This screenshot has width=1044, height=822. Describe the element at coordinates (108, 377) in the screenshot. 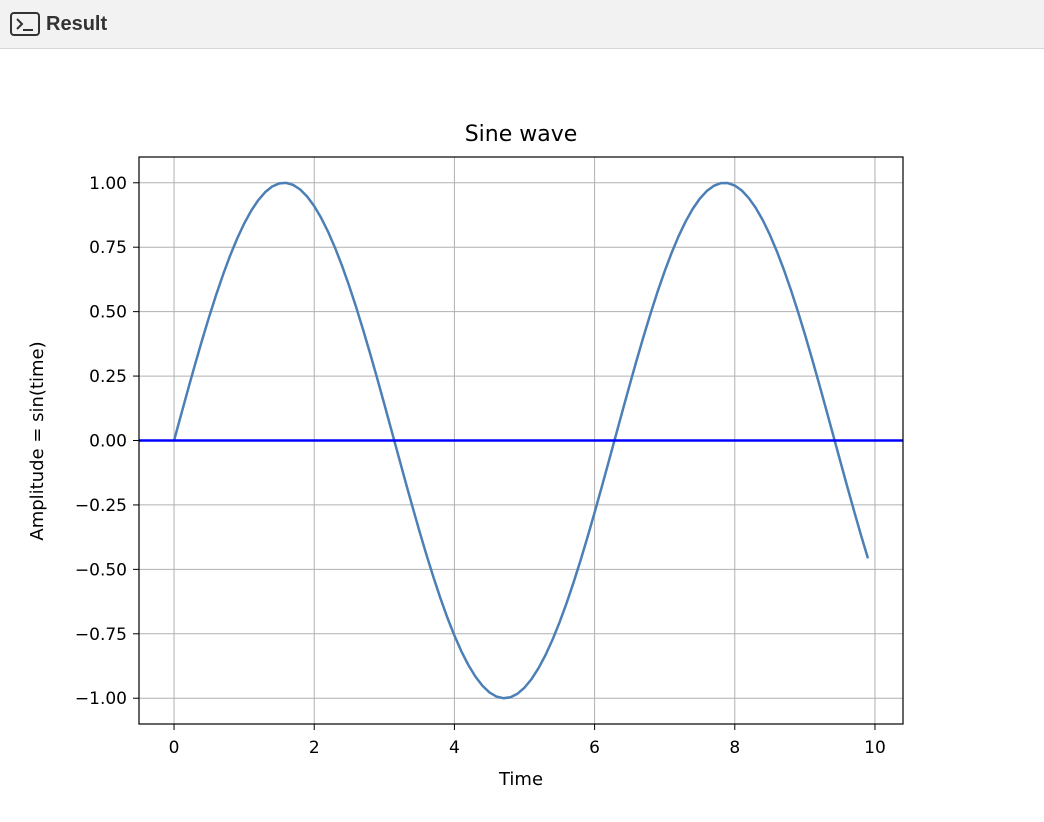

I see `y-tick-label: 0.25` at that location.